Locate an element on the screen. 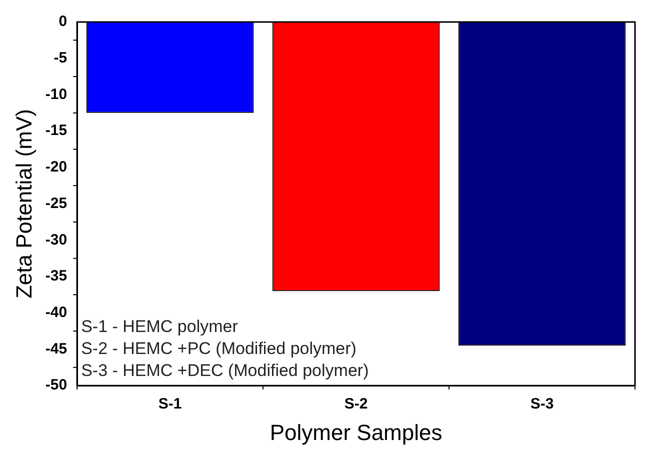  y-tick-label: -25 is located at coordinates (56, 203).